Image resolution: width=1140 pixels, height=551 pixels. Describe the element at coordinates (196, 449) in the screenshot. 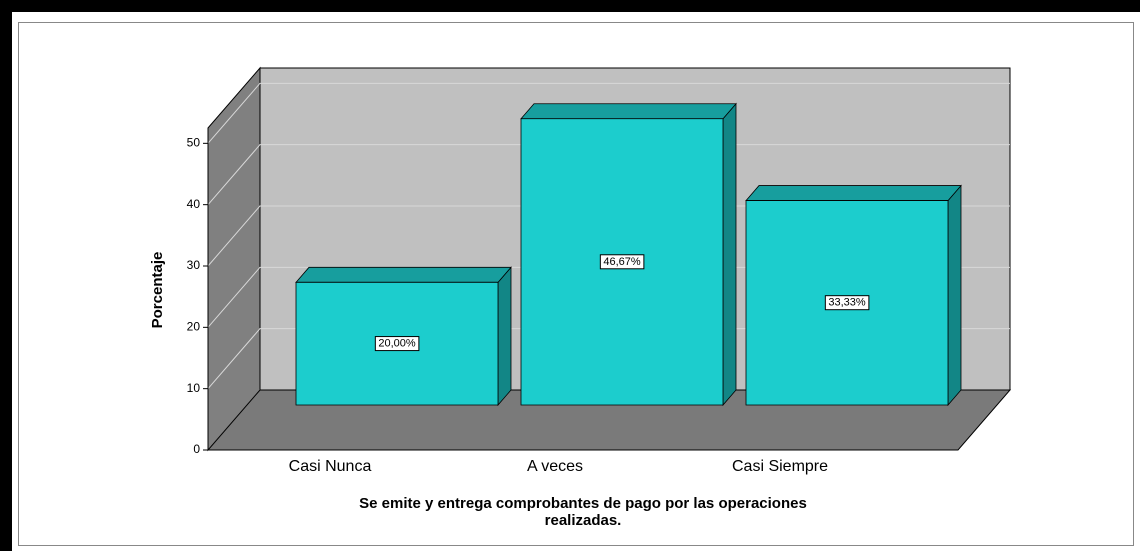

I see `y-tick-label: 0` at that location.